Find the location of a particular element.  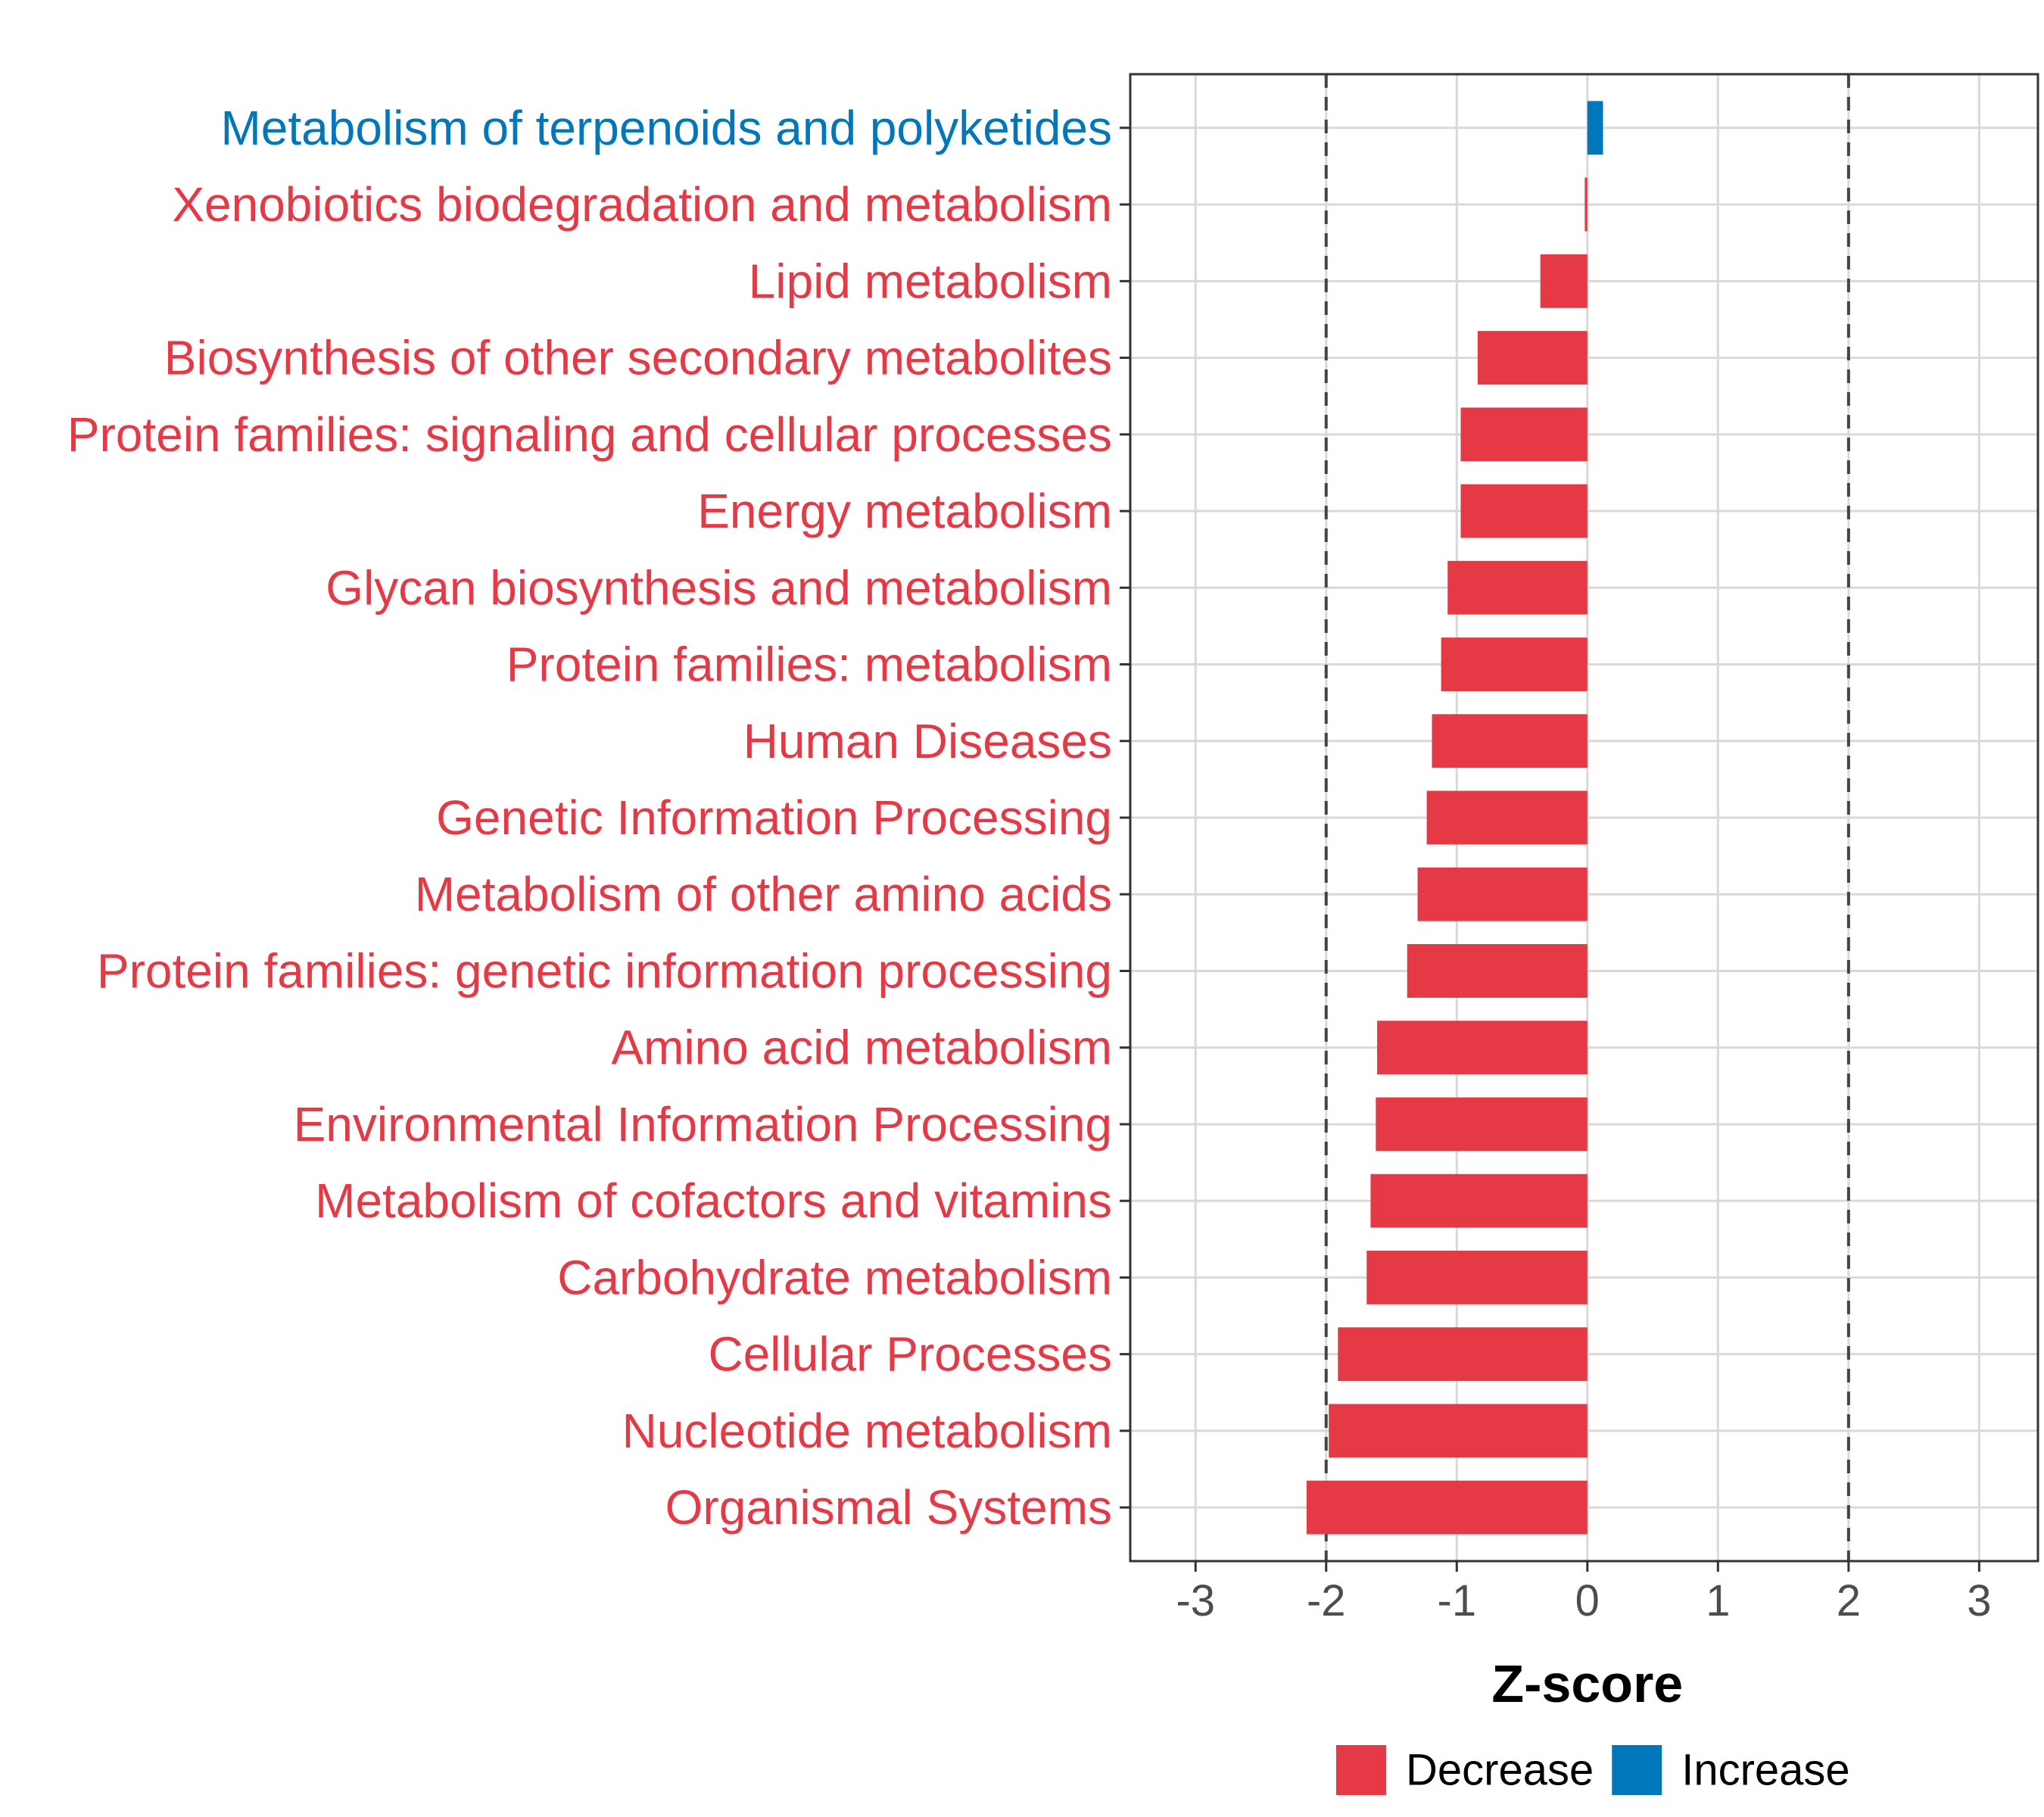

x-tick-label-2: -2 is located at coordinates (1326, 1600).